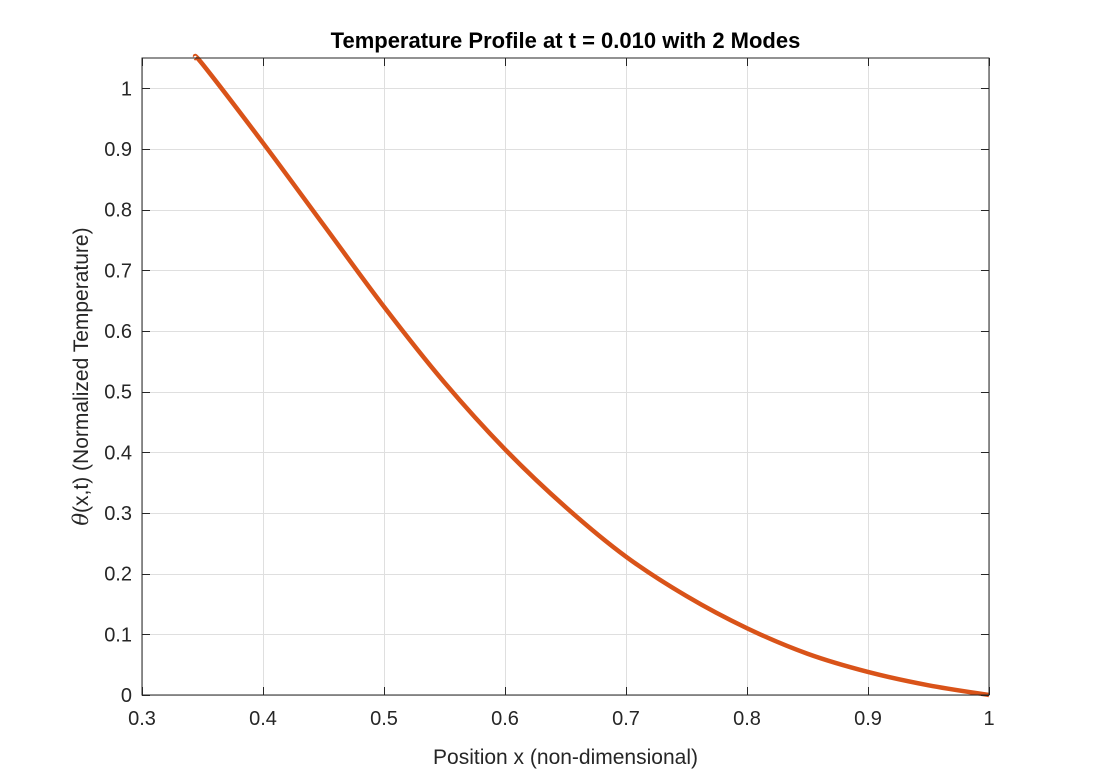 The width and height of the screenshot is (1094, 781). What do you see at coordinates (126, 696) in the screenshot?
I see `y-tick-label: 0` at bounding box center [126, 696].